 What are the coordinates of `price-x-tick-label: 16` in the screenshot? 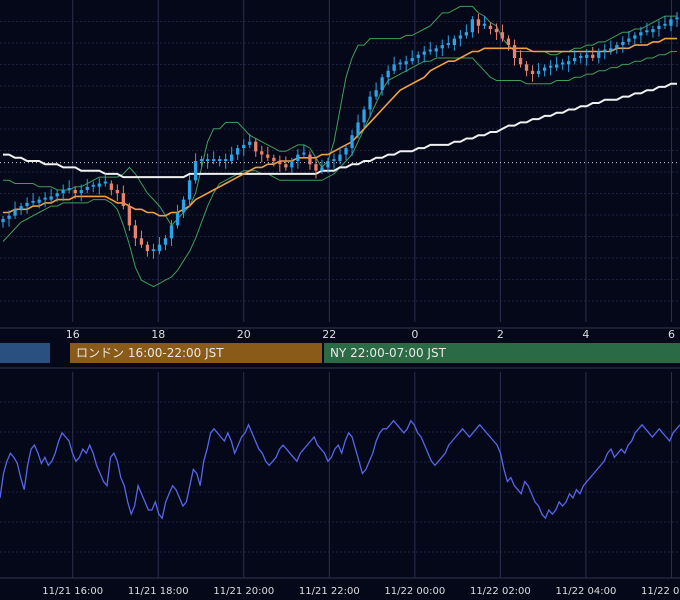 It's located at (73, 334).